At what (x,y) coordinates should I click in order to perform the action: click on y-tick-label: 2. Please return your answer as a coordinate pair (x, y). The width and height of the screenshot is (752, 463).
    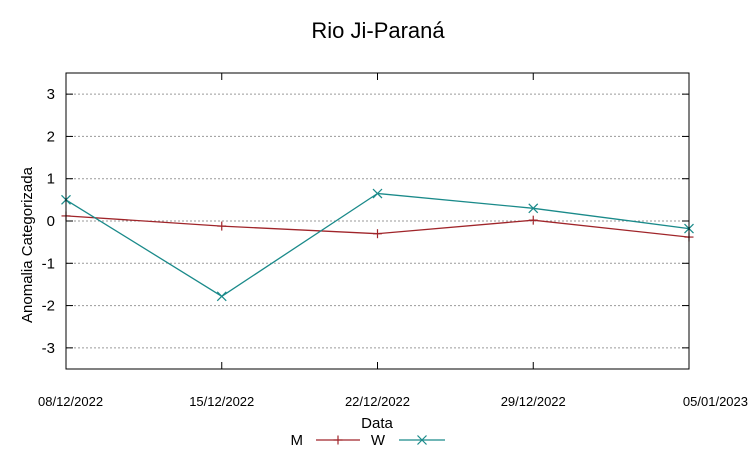
    Looking at the image, I should click on (51, 136).